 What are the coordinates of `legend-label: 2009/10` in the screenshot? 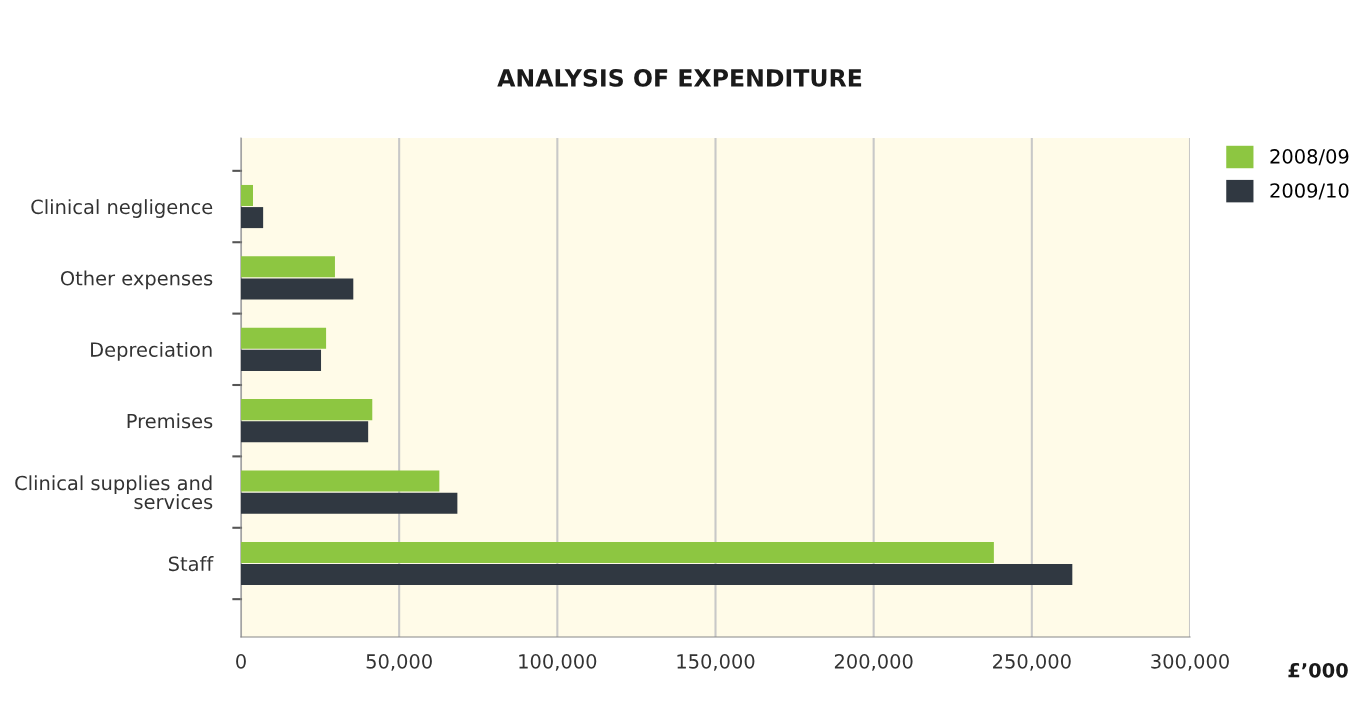 It's located at (1309, 191).